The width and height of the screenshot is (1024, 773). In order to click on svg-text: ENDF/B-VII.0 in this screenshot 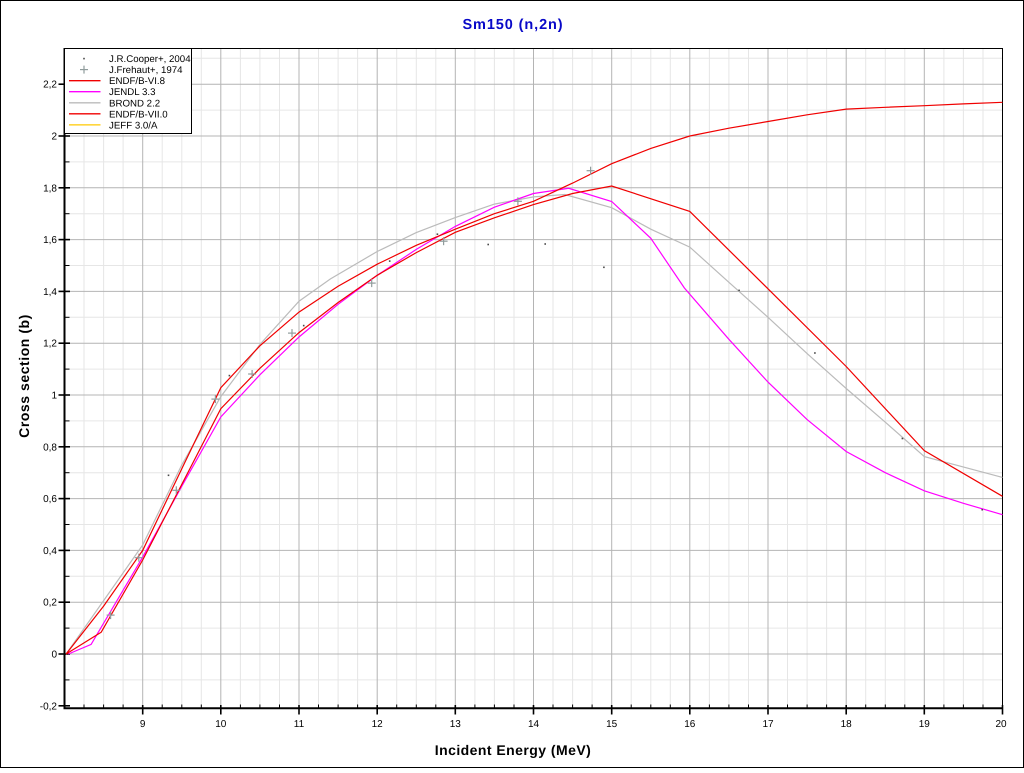, I will do `click(138, 114)`.